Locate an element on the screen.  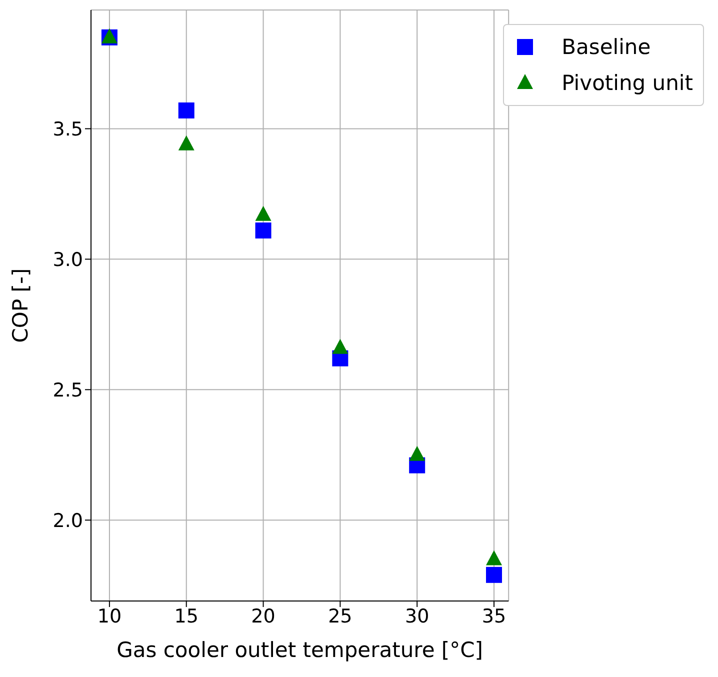
x-tick-label: 30 is located at coordinates (417, 616).